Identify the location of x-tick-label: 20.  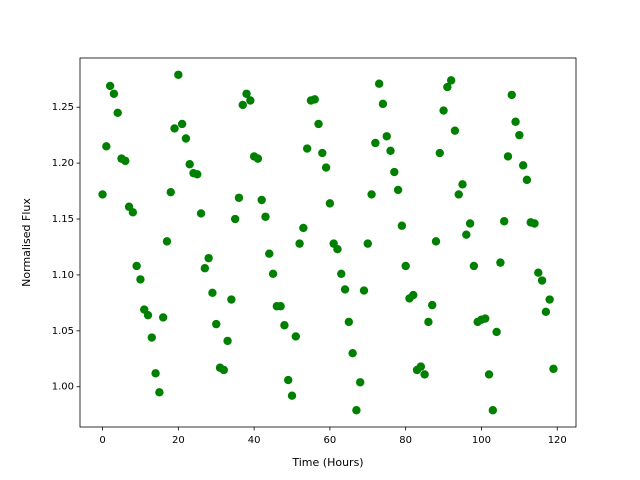
(178, 440).